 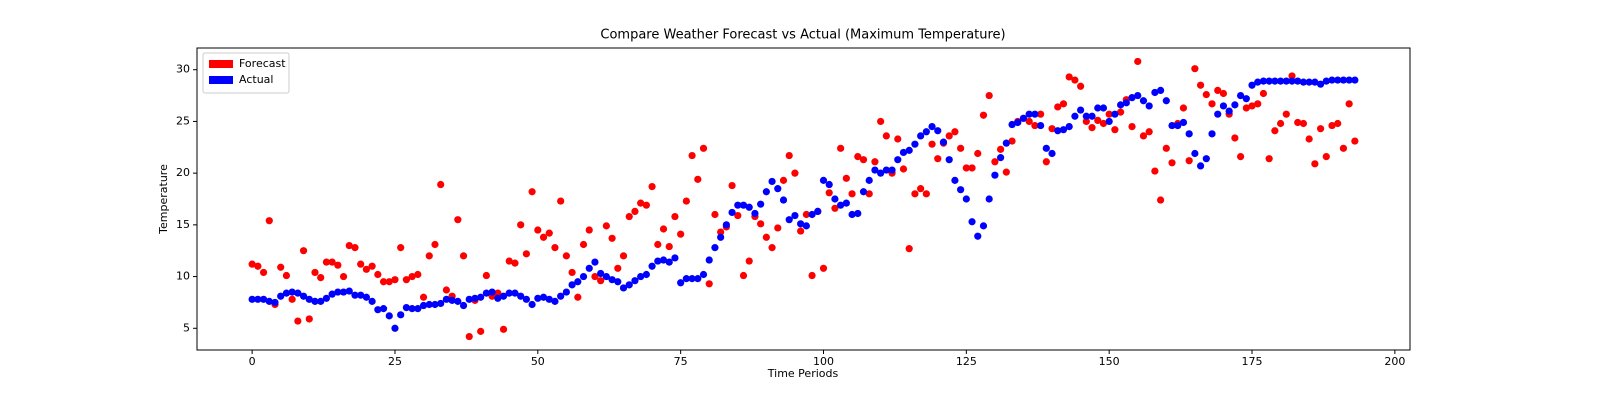 I want to click on x-tick-label: 150, so click(x=1109, y=361).